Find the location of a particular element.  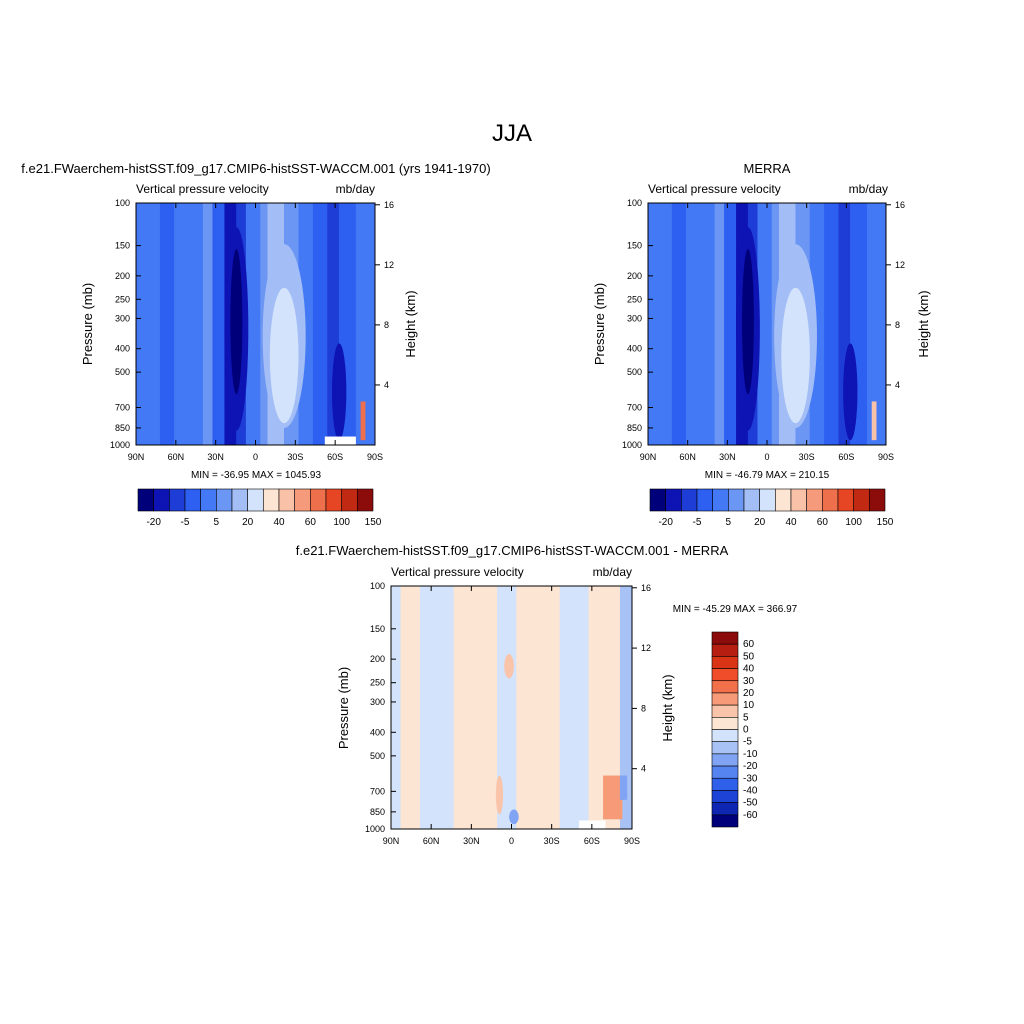

colorbar-model-label: 20 is located at coordinates (248, 522).